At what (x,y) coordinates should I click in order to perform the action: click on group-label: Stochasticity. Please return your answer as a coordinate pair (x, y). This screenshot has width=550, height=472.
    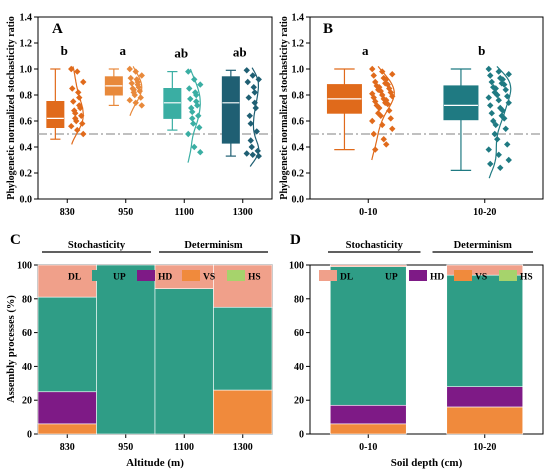
    Looking at the image, I should click on (375, 245).